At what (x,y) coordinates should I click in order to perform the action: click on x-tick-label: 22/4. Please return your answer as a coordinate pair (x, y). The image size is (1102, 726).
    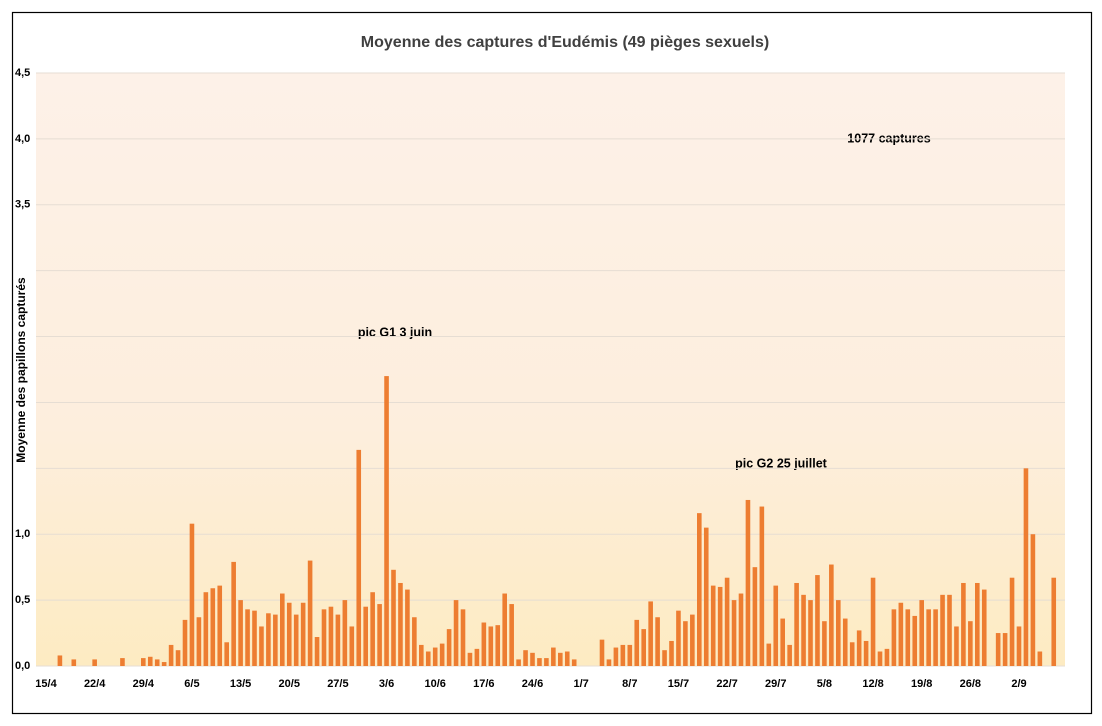
    Looking at the image, I should click on (95, 684).